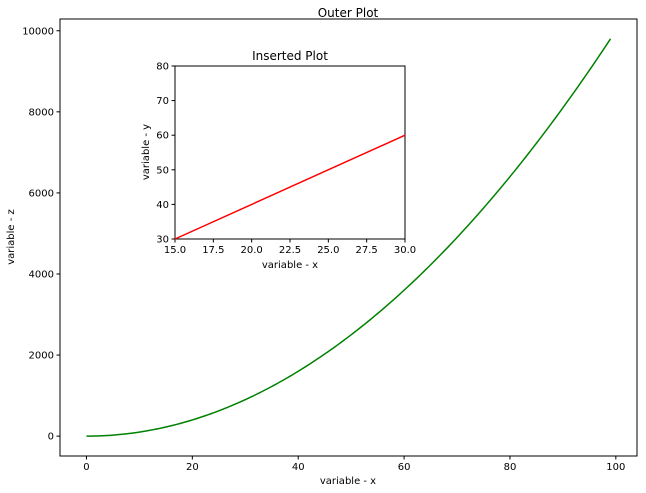 This screenshot has height=493, width=646. I want to click on inset-series-line, so click(290, 187).